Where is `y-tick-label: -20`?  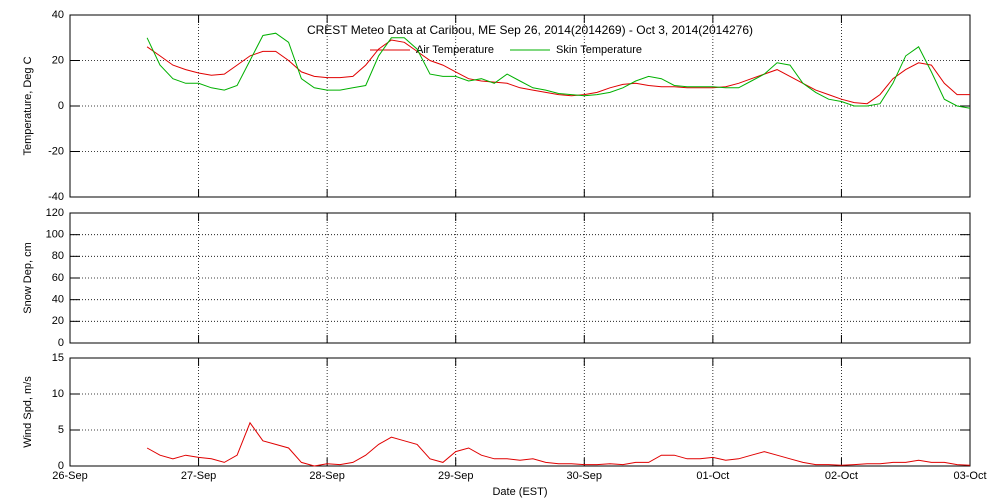 y-tick-label: -20 is located at coordinates (56, 151).